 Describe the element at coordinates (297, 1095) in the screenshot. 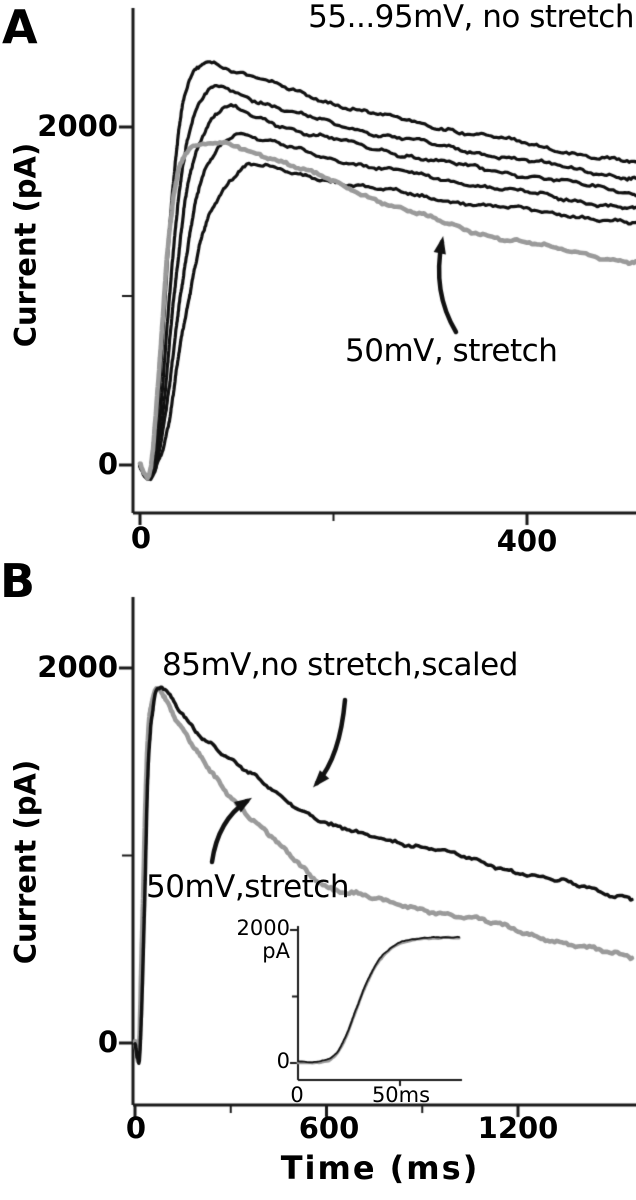

I see `inset-xtick-0: 0` at that location.